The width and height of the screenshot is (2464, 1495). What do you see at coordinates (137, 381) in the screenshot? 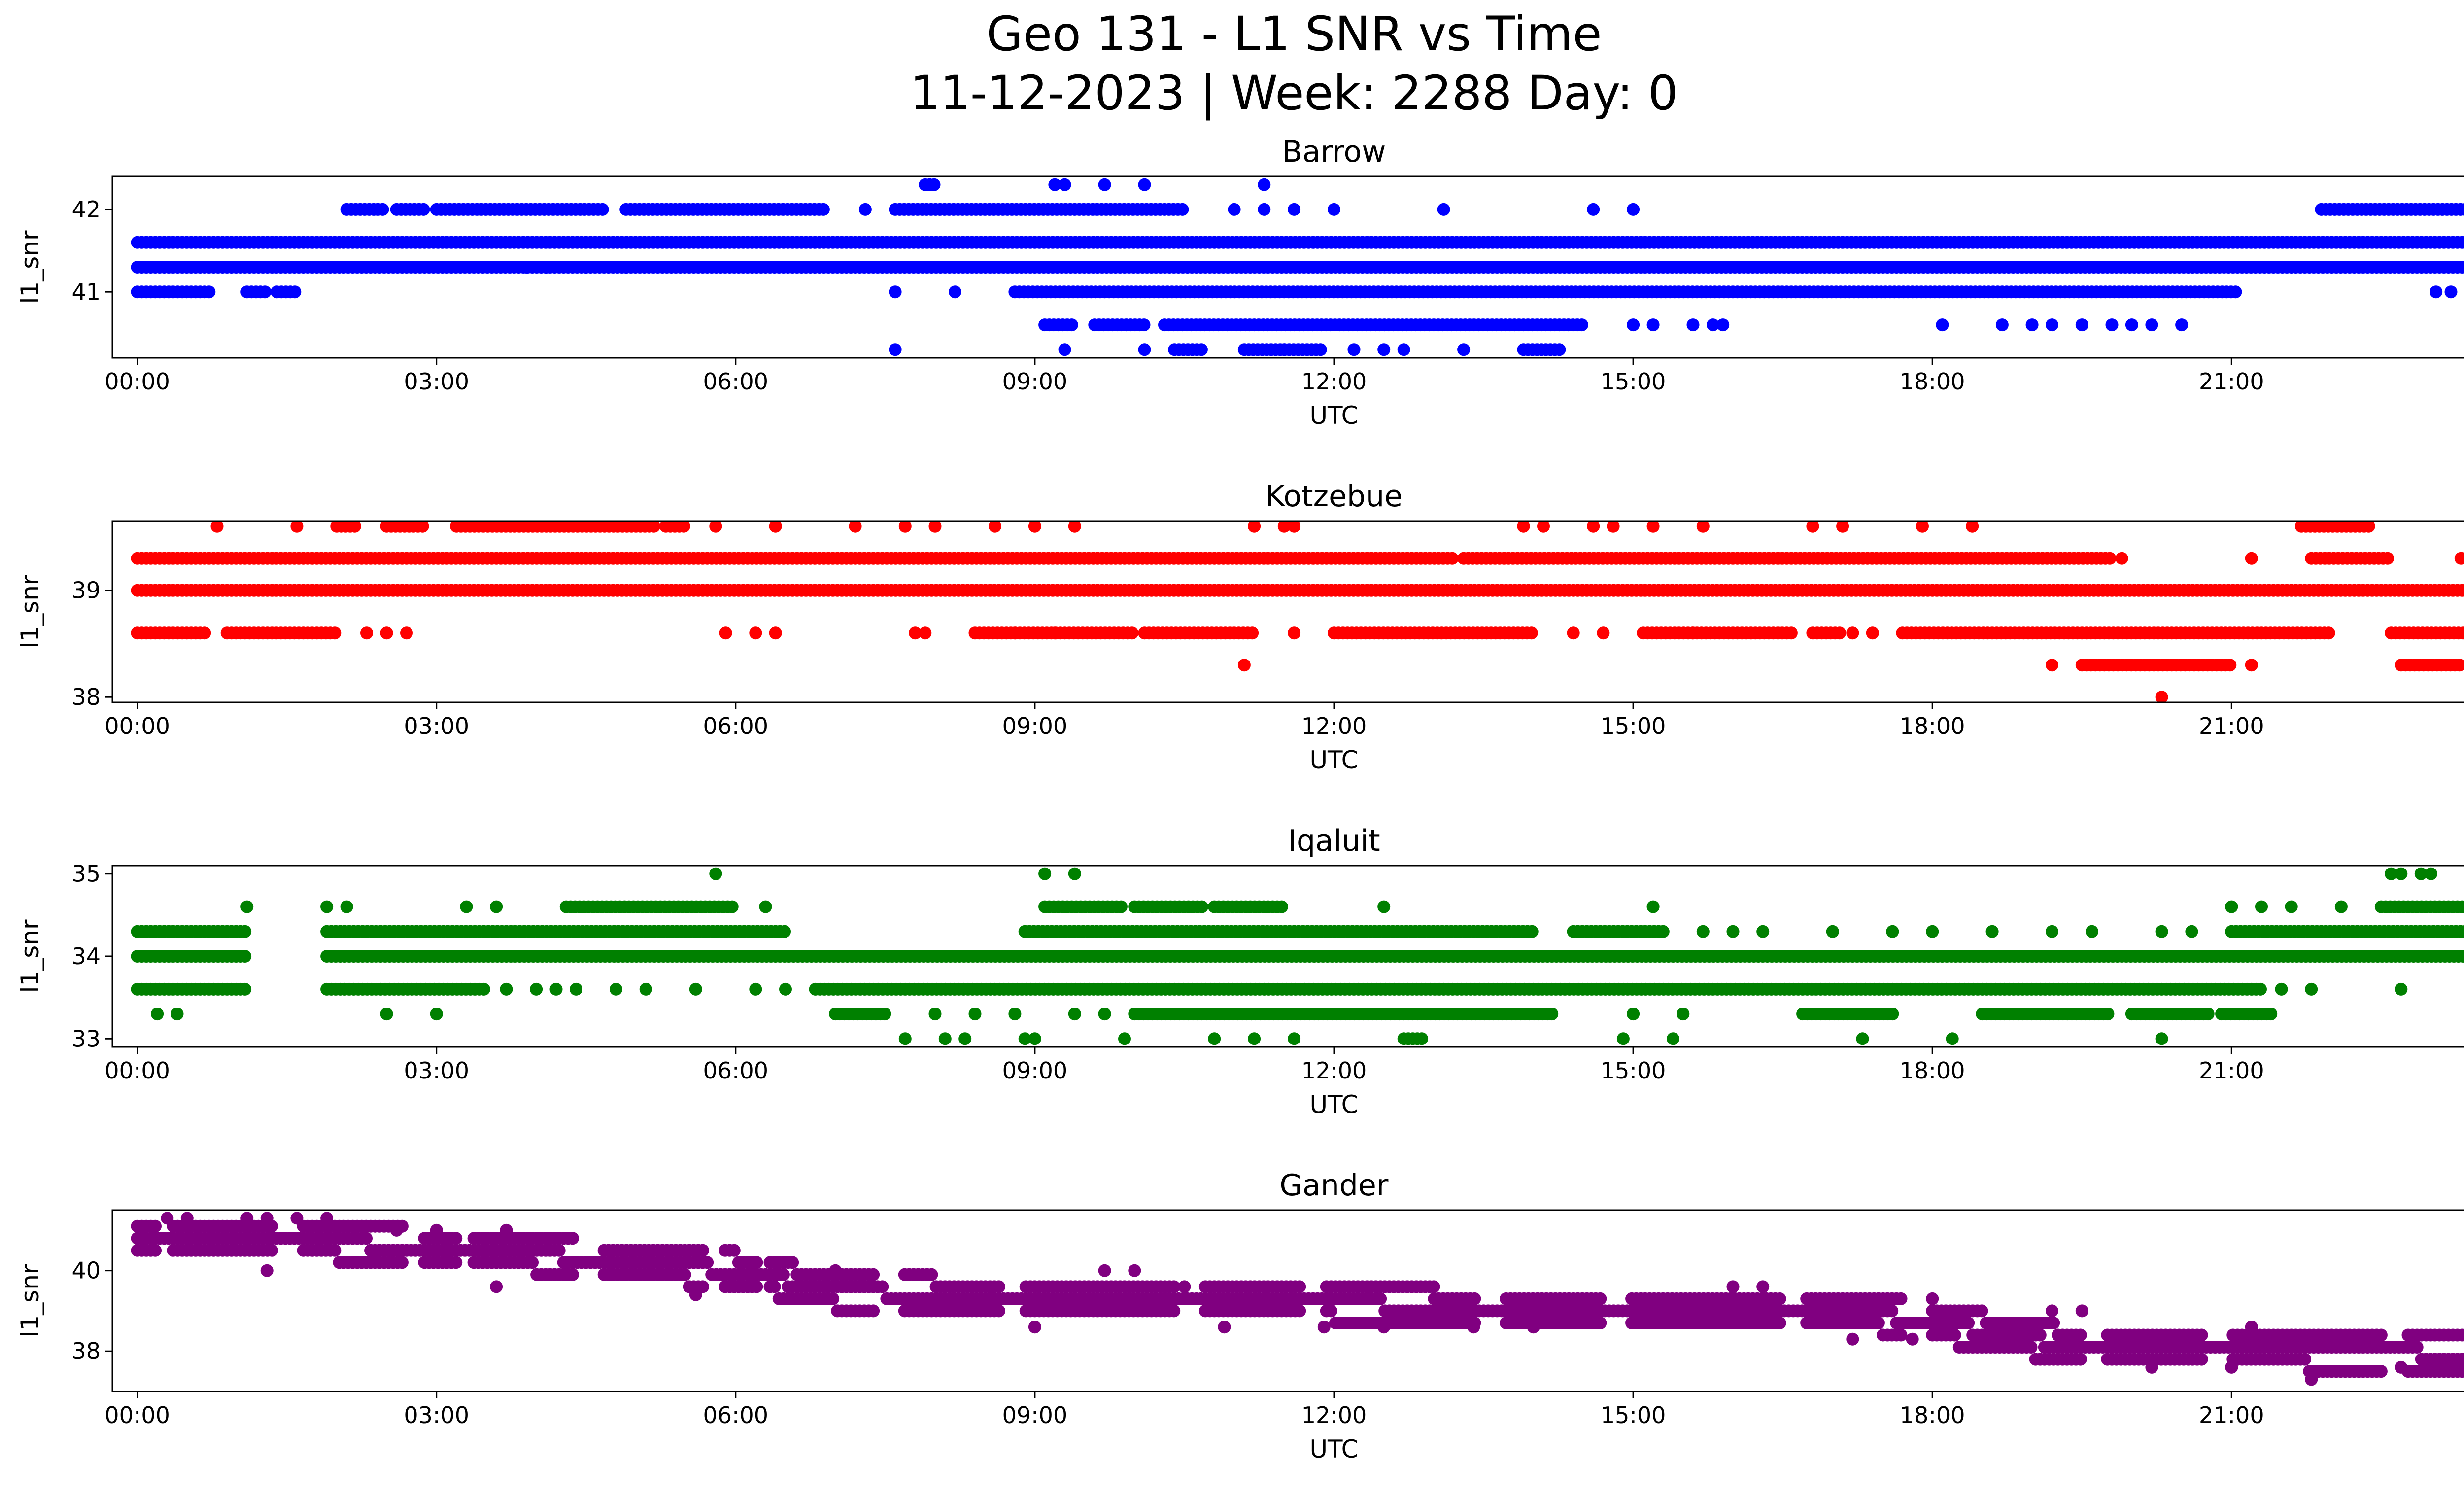
I see `x-tick-label: 00:00` at bounding box center [137, 381].